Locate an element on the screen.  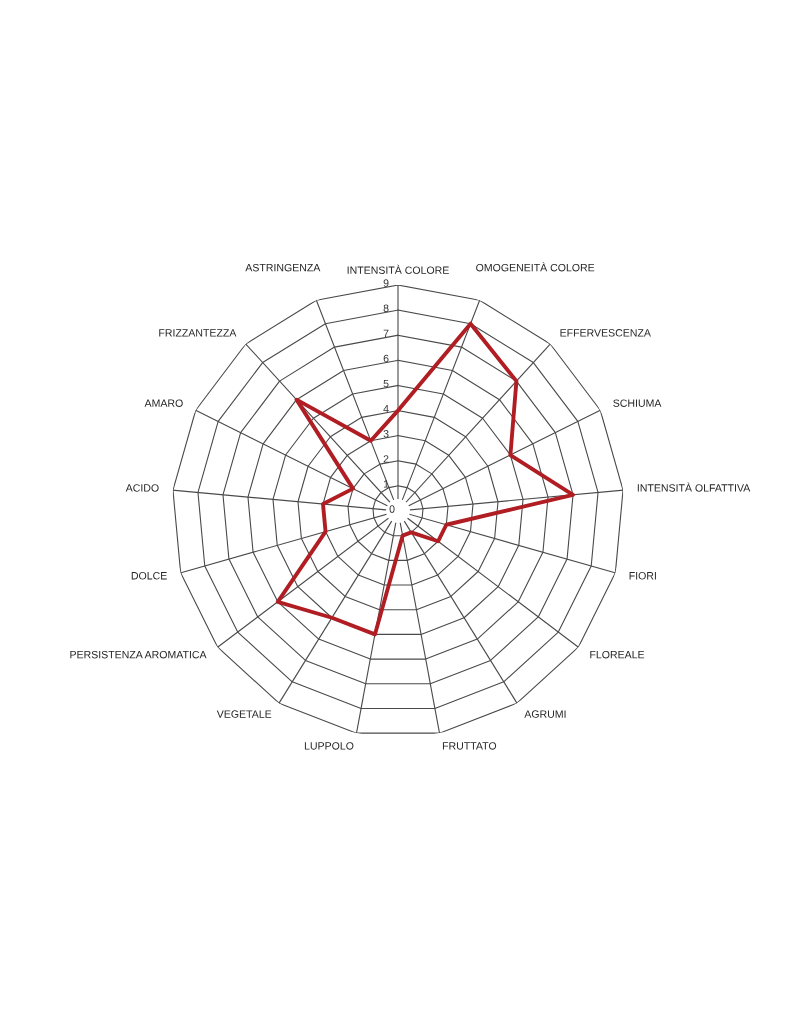
y-tick-label: 6 is located at coordinates (386, 358).